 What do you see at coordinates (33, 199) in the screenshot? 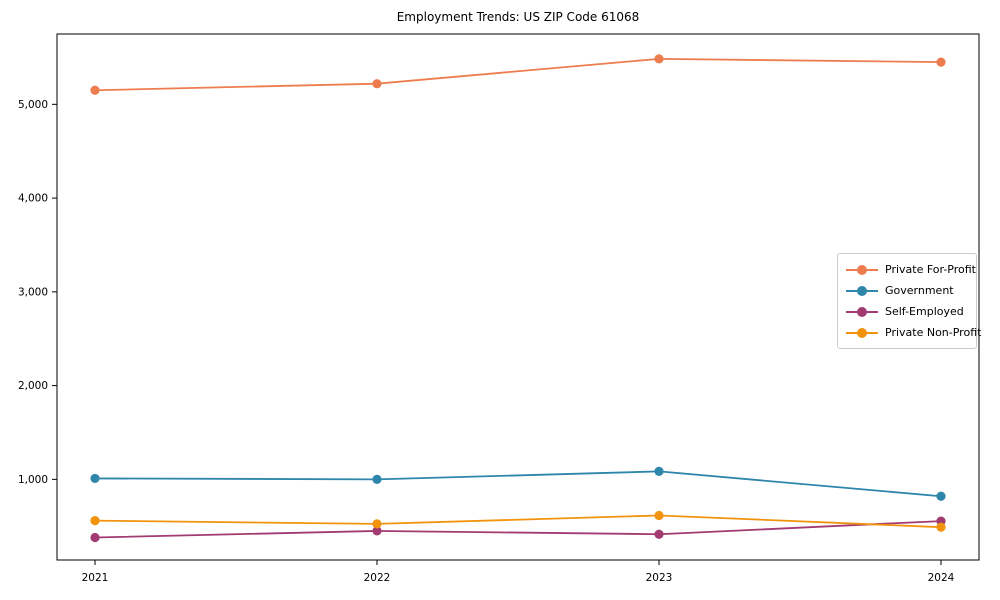
I see `y-tick-label: 4,000` at bounding box center [33, 199].